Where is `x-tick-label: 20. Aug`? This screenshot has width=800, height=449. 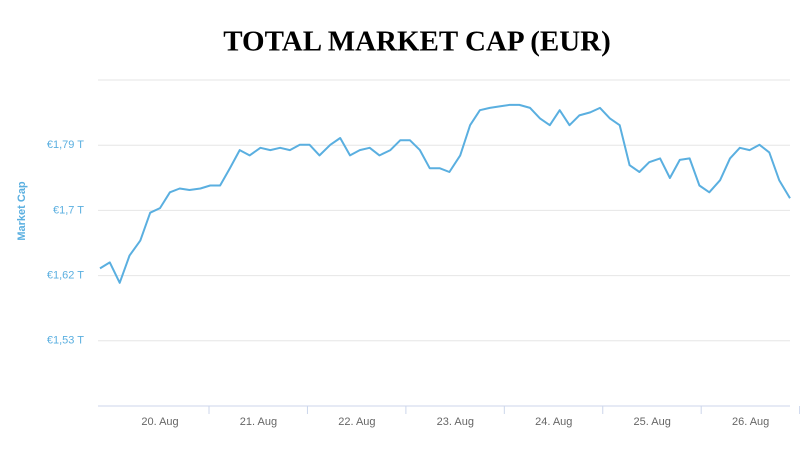 x-tick-label: 20. Aug is located at coordinates (159, 422).